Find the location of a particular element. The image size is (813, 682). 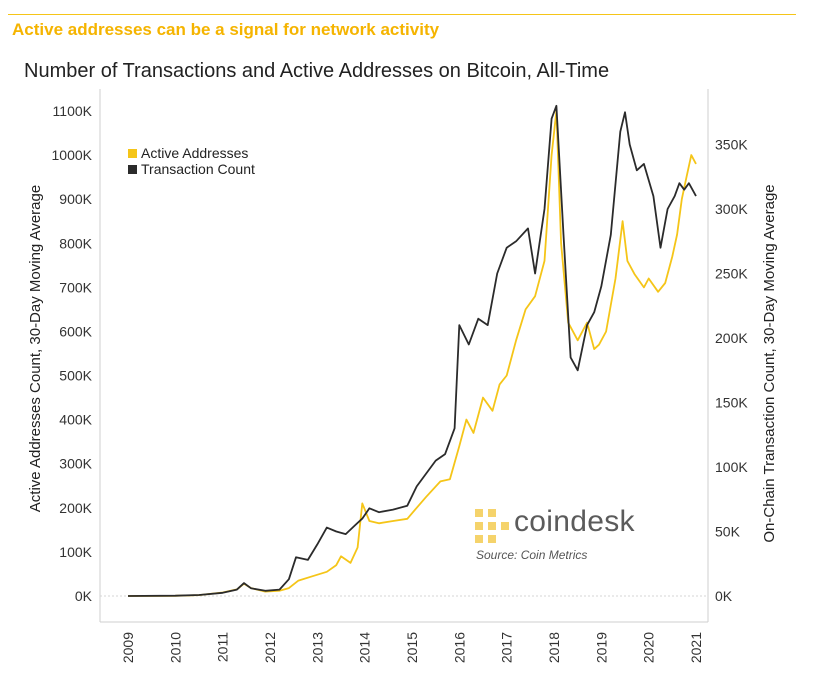

x-tick-label: 2015 is located at coordinates (412, 647).